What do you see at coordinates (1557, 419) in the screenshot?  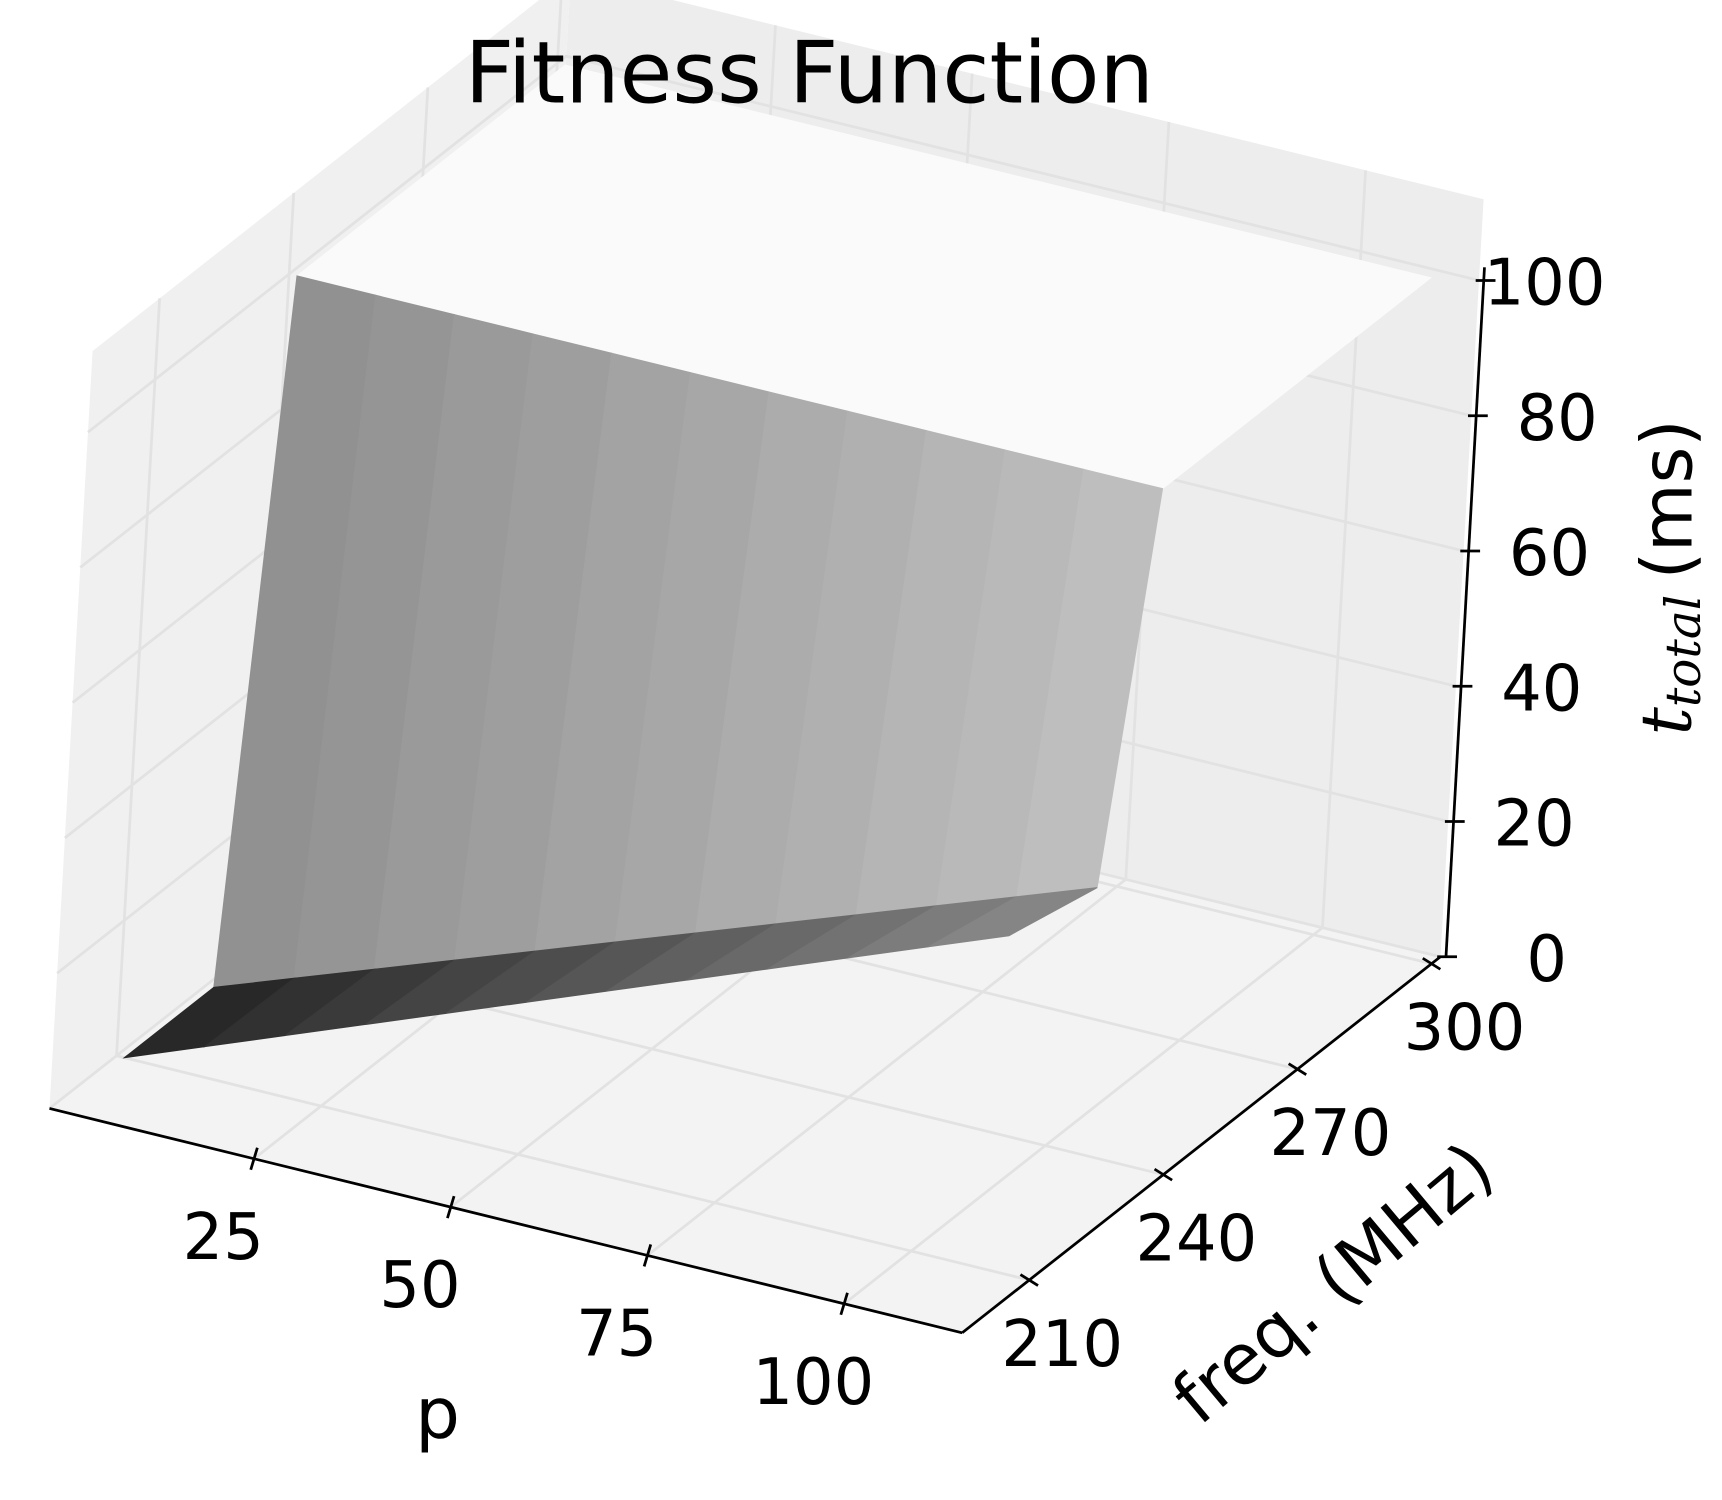 I see `z-tick-label: 80` at bounding box center [1557, 419].